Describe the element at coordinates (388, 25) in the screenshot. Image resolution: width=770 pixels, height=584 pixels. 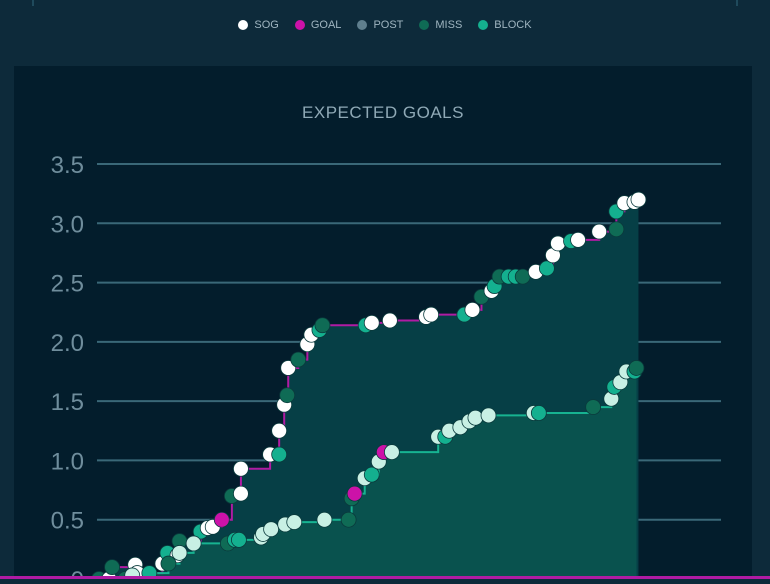
I see `legend-label: POST` at that location.